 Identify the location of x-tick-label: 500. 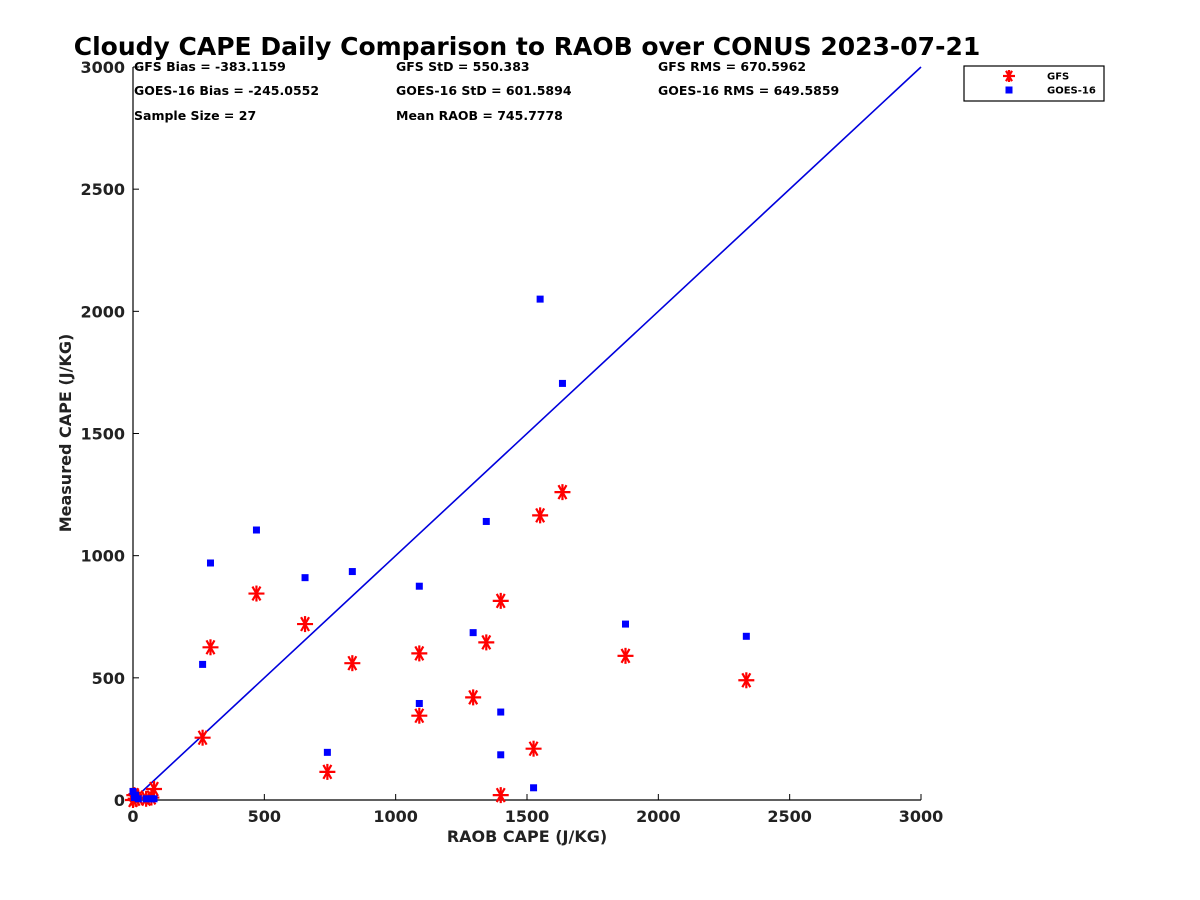
(264, 816).